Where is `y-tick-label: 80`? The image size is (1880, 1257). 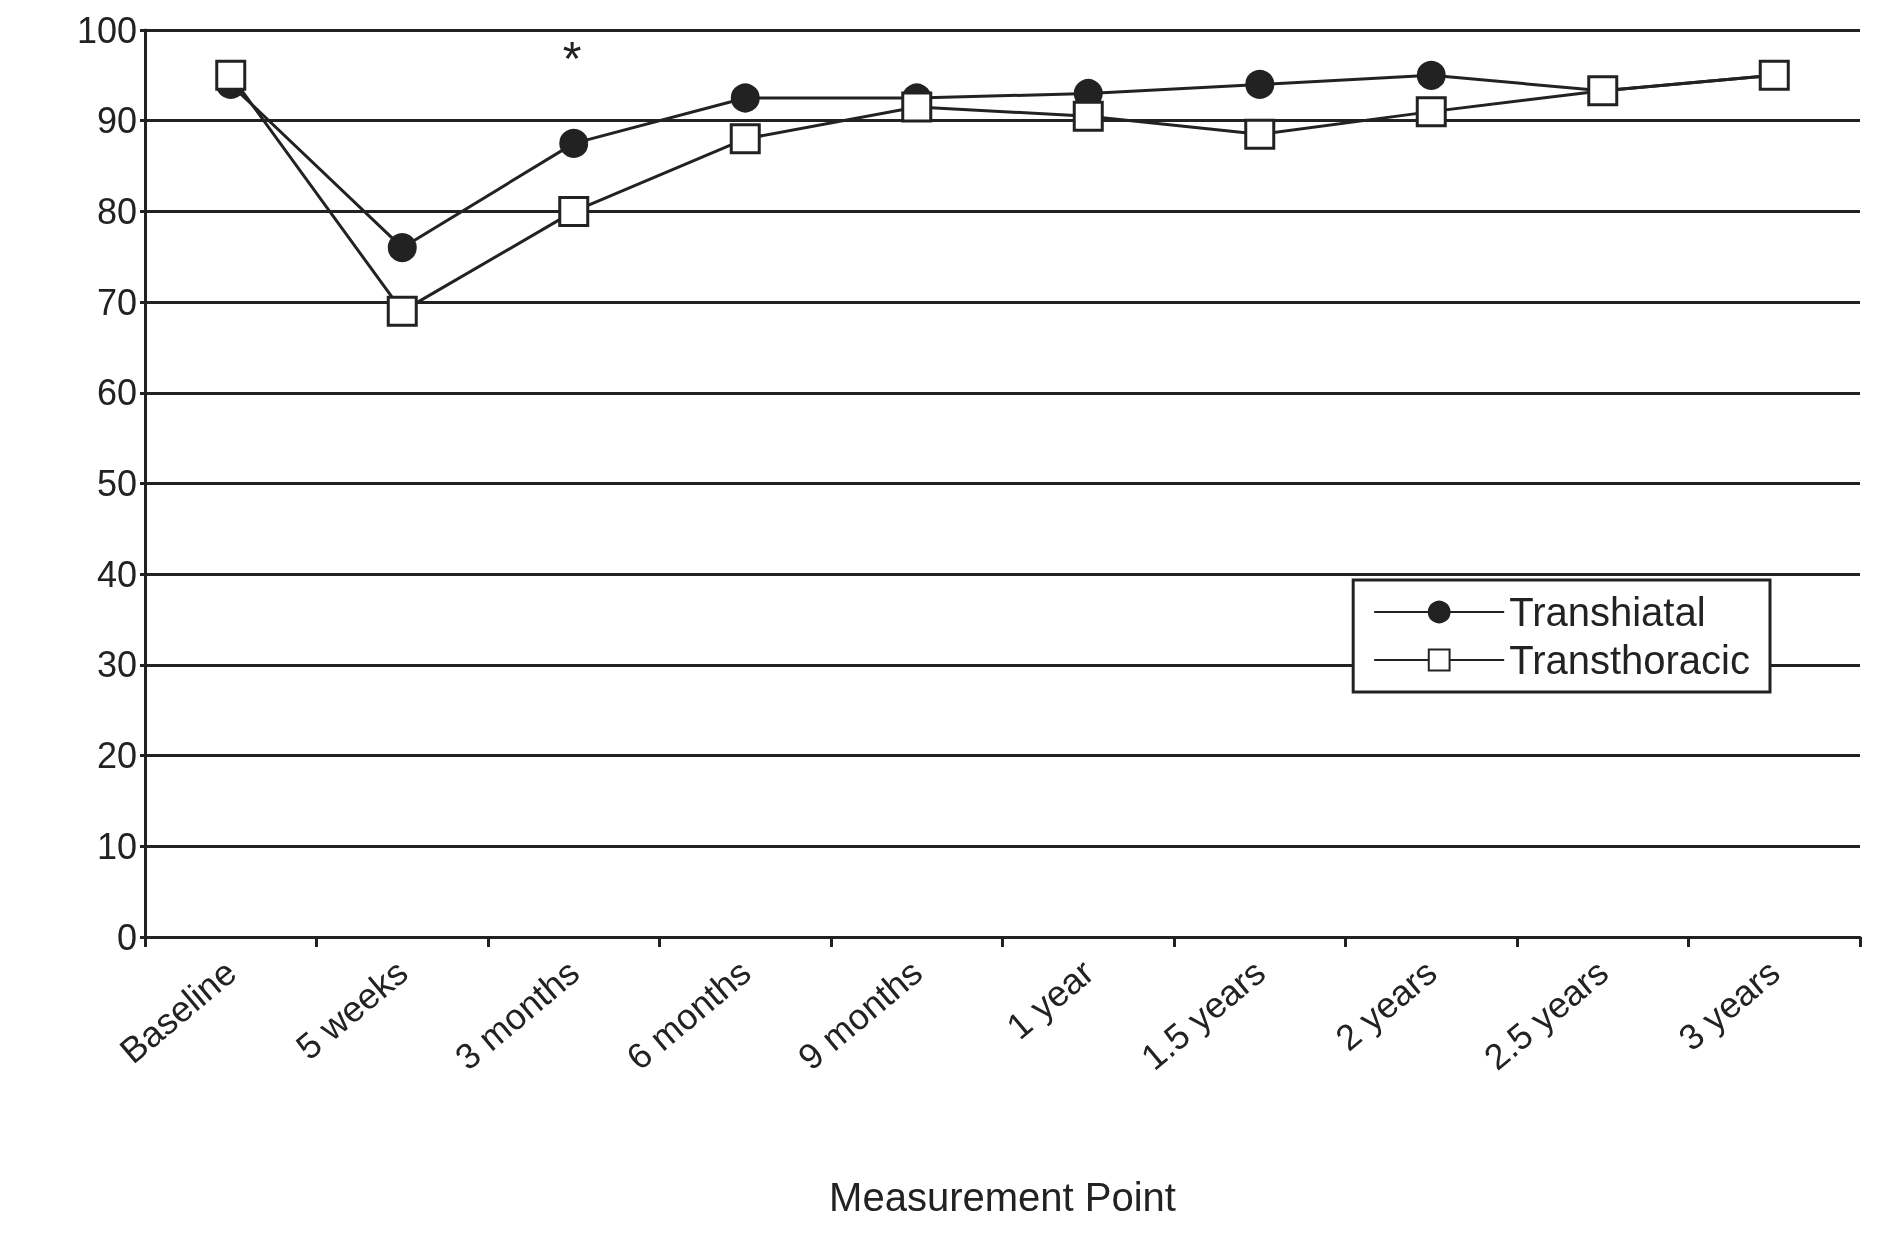
y-tick-label: 80 is located at coordinates (116, 211).